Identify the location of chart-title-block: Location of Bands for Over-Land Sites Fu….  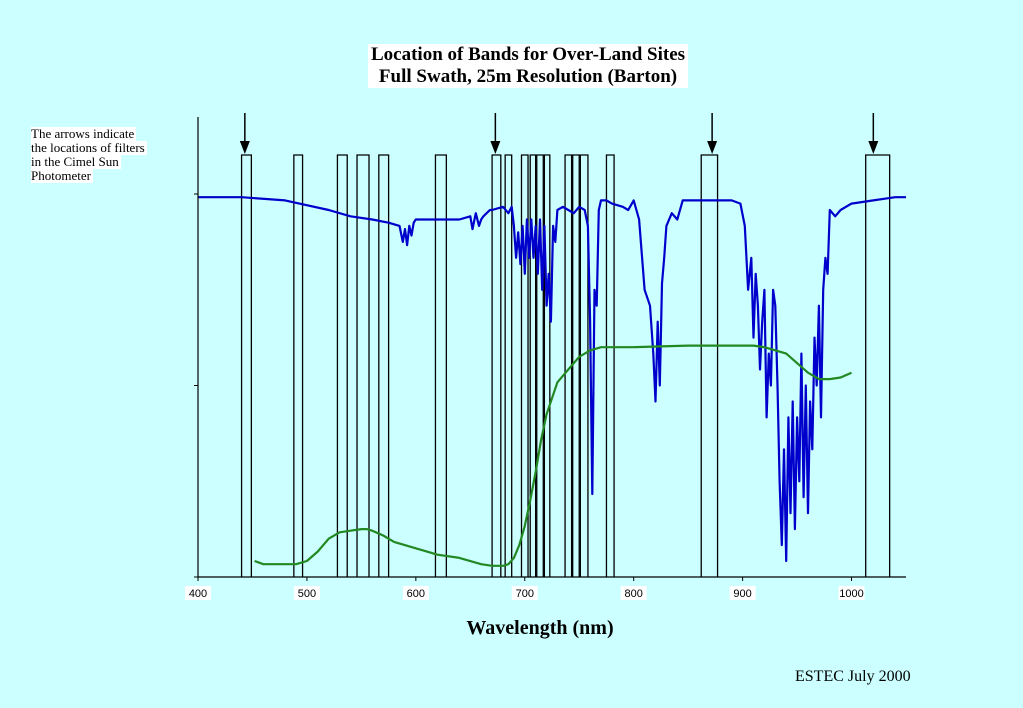
(528, 66).